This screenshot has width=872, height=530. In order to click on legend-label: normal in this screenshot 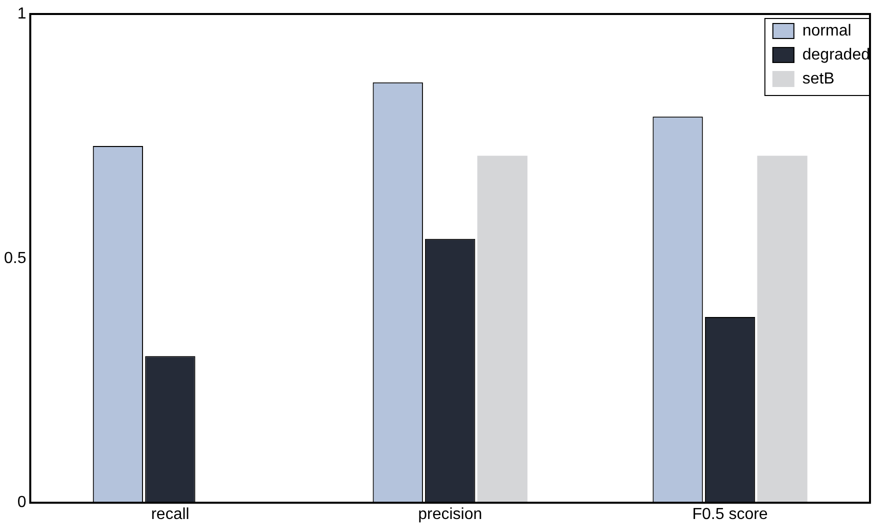, I will do `click(827, 31)`.